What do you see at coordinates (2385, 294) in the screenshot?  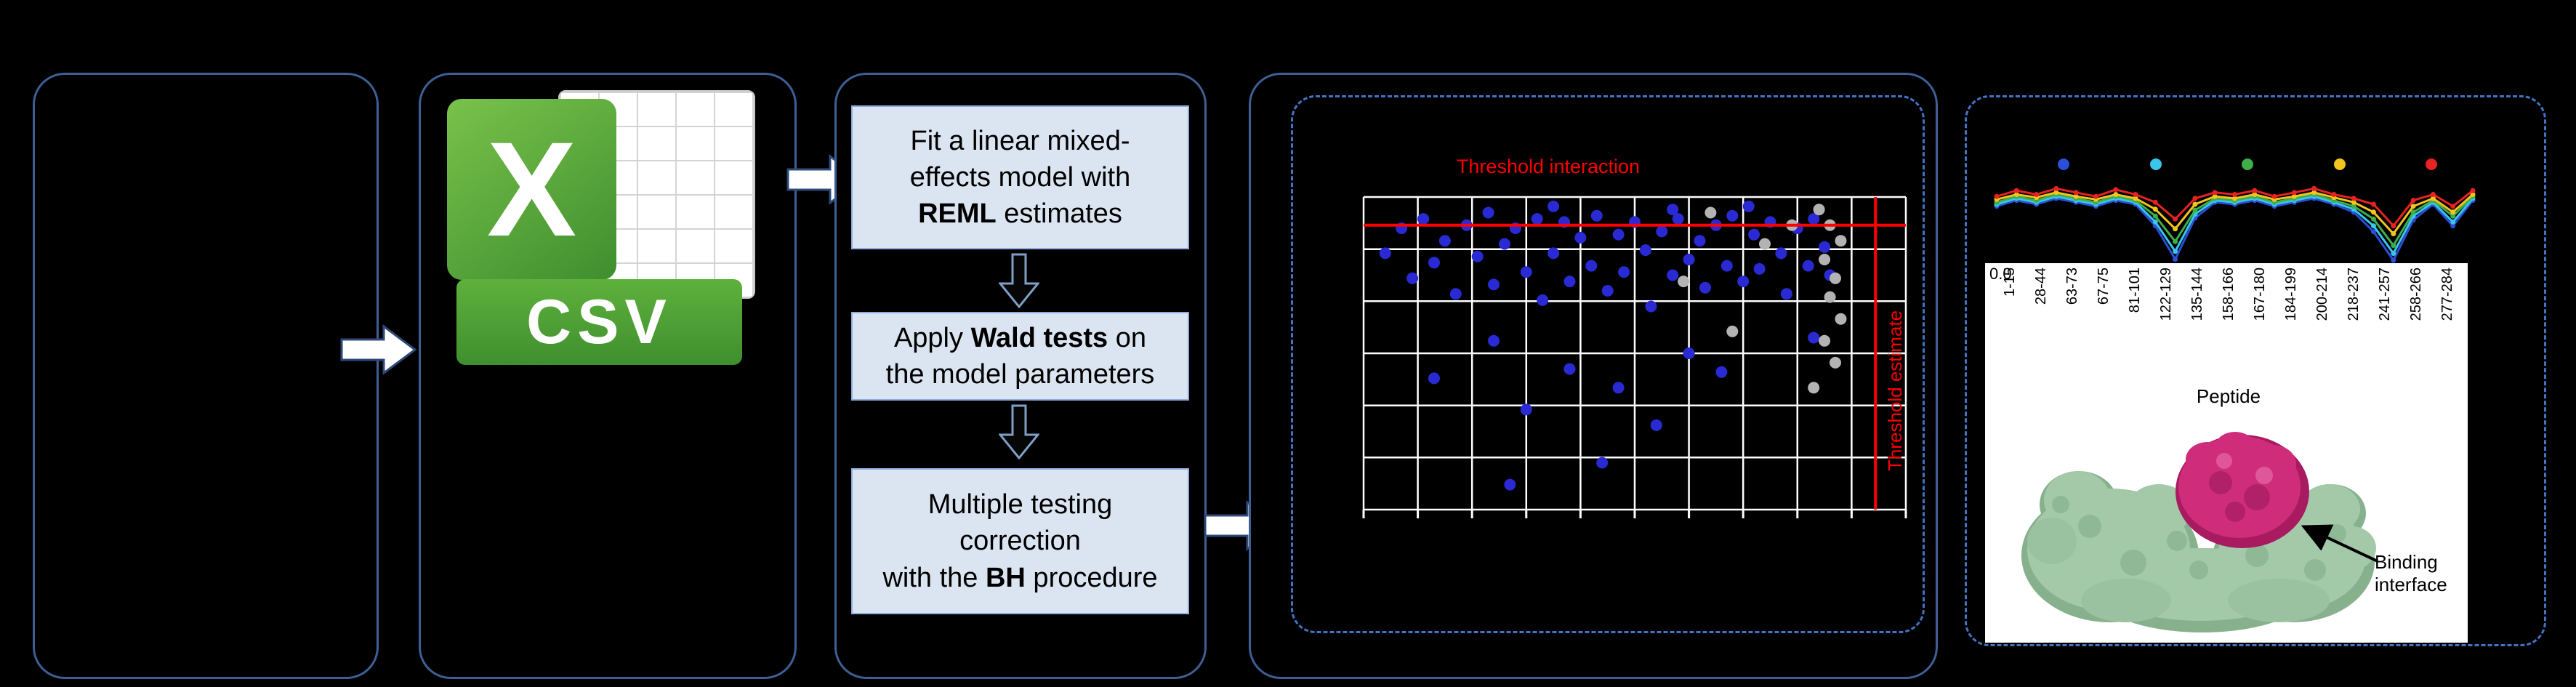 I see `peptide-tick: 241-257` at bounding box center [2385, 294].